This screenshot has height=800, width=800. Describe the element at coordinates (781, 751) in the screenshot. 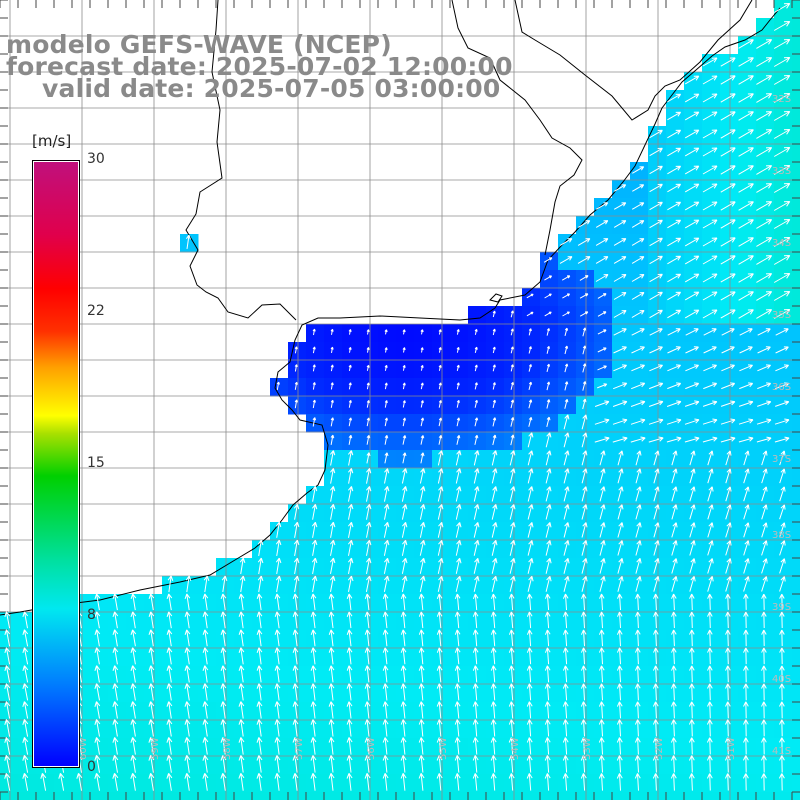

I see `latitude-label: 41S` at that location.